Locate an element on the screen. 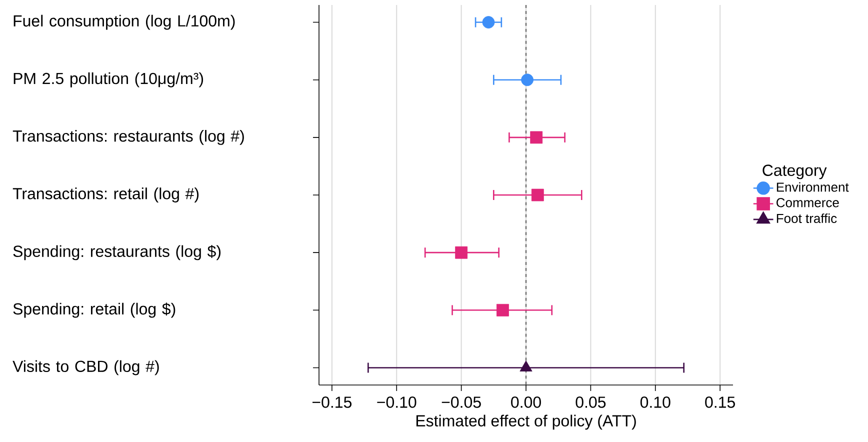 This screenshot has height=442, width=868. legend-label: Commerce is located at coordinates (807, 203).